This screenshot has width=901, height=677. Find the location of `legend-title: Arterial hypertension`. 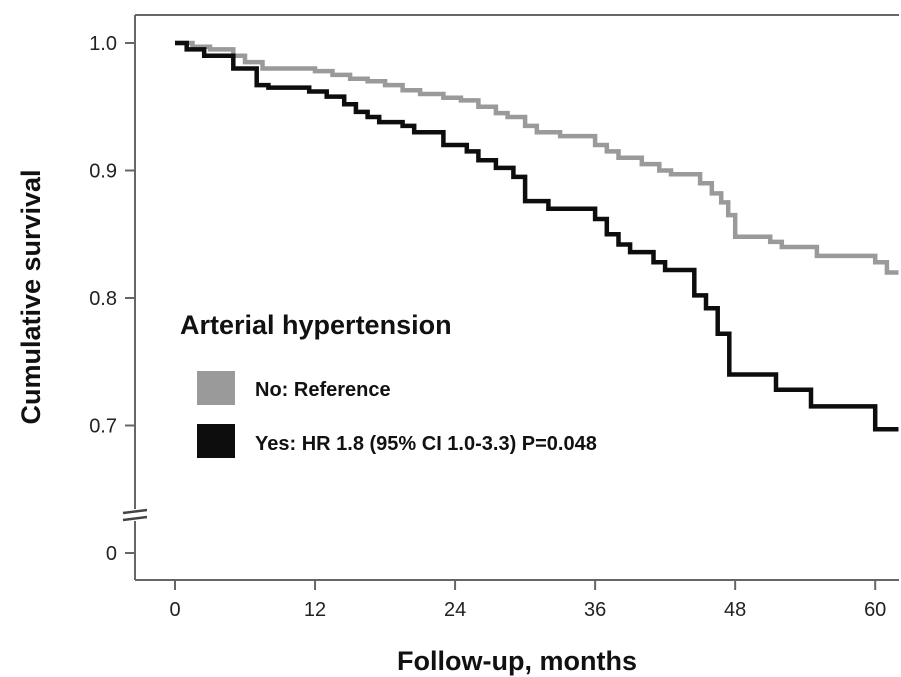

legend-title: Arterial hypertension is located at coordinates (316, 325).